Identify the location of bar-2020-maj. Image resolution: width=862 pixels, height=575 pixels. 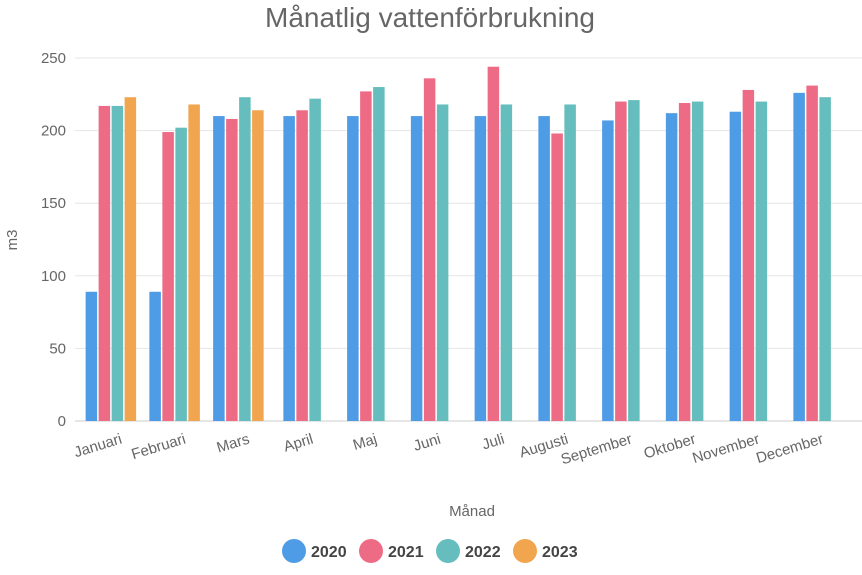
(353, 268).